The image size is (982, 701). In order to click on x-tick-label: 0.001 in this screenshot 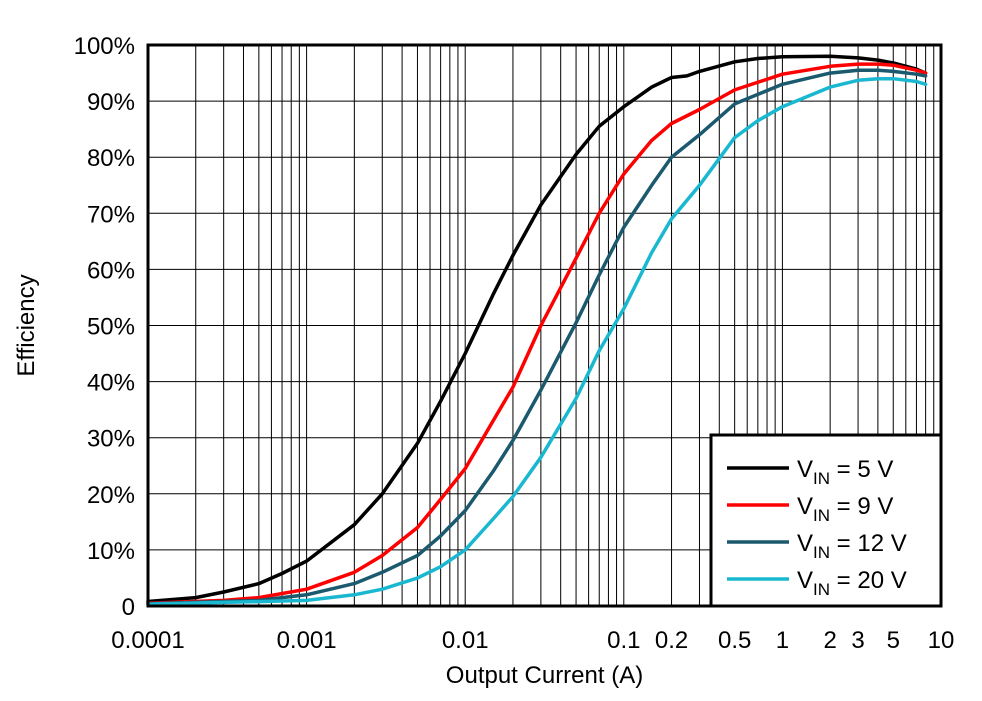, I will do `click(307, 640)`.